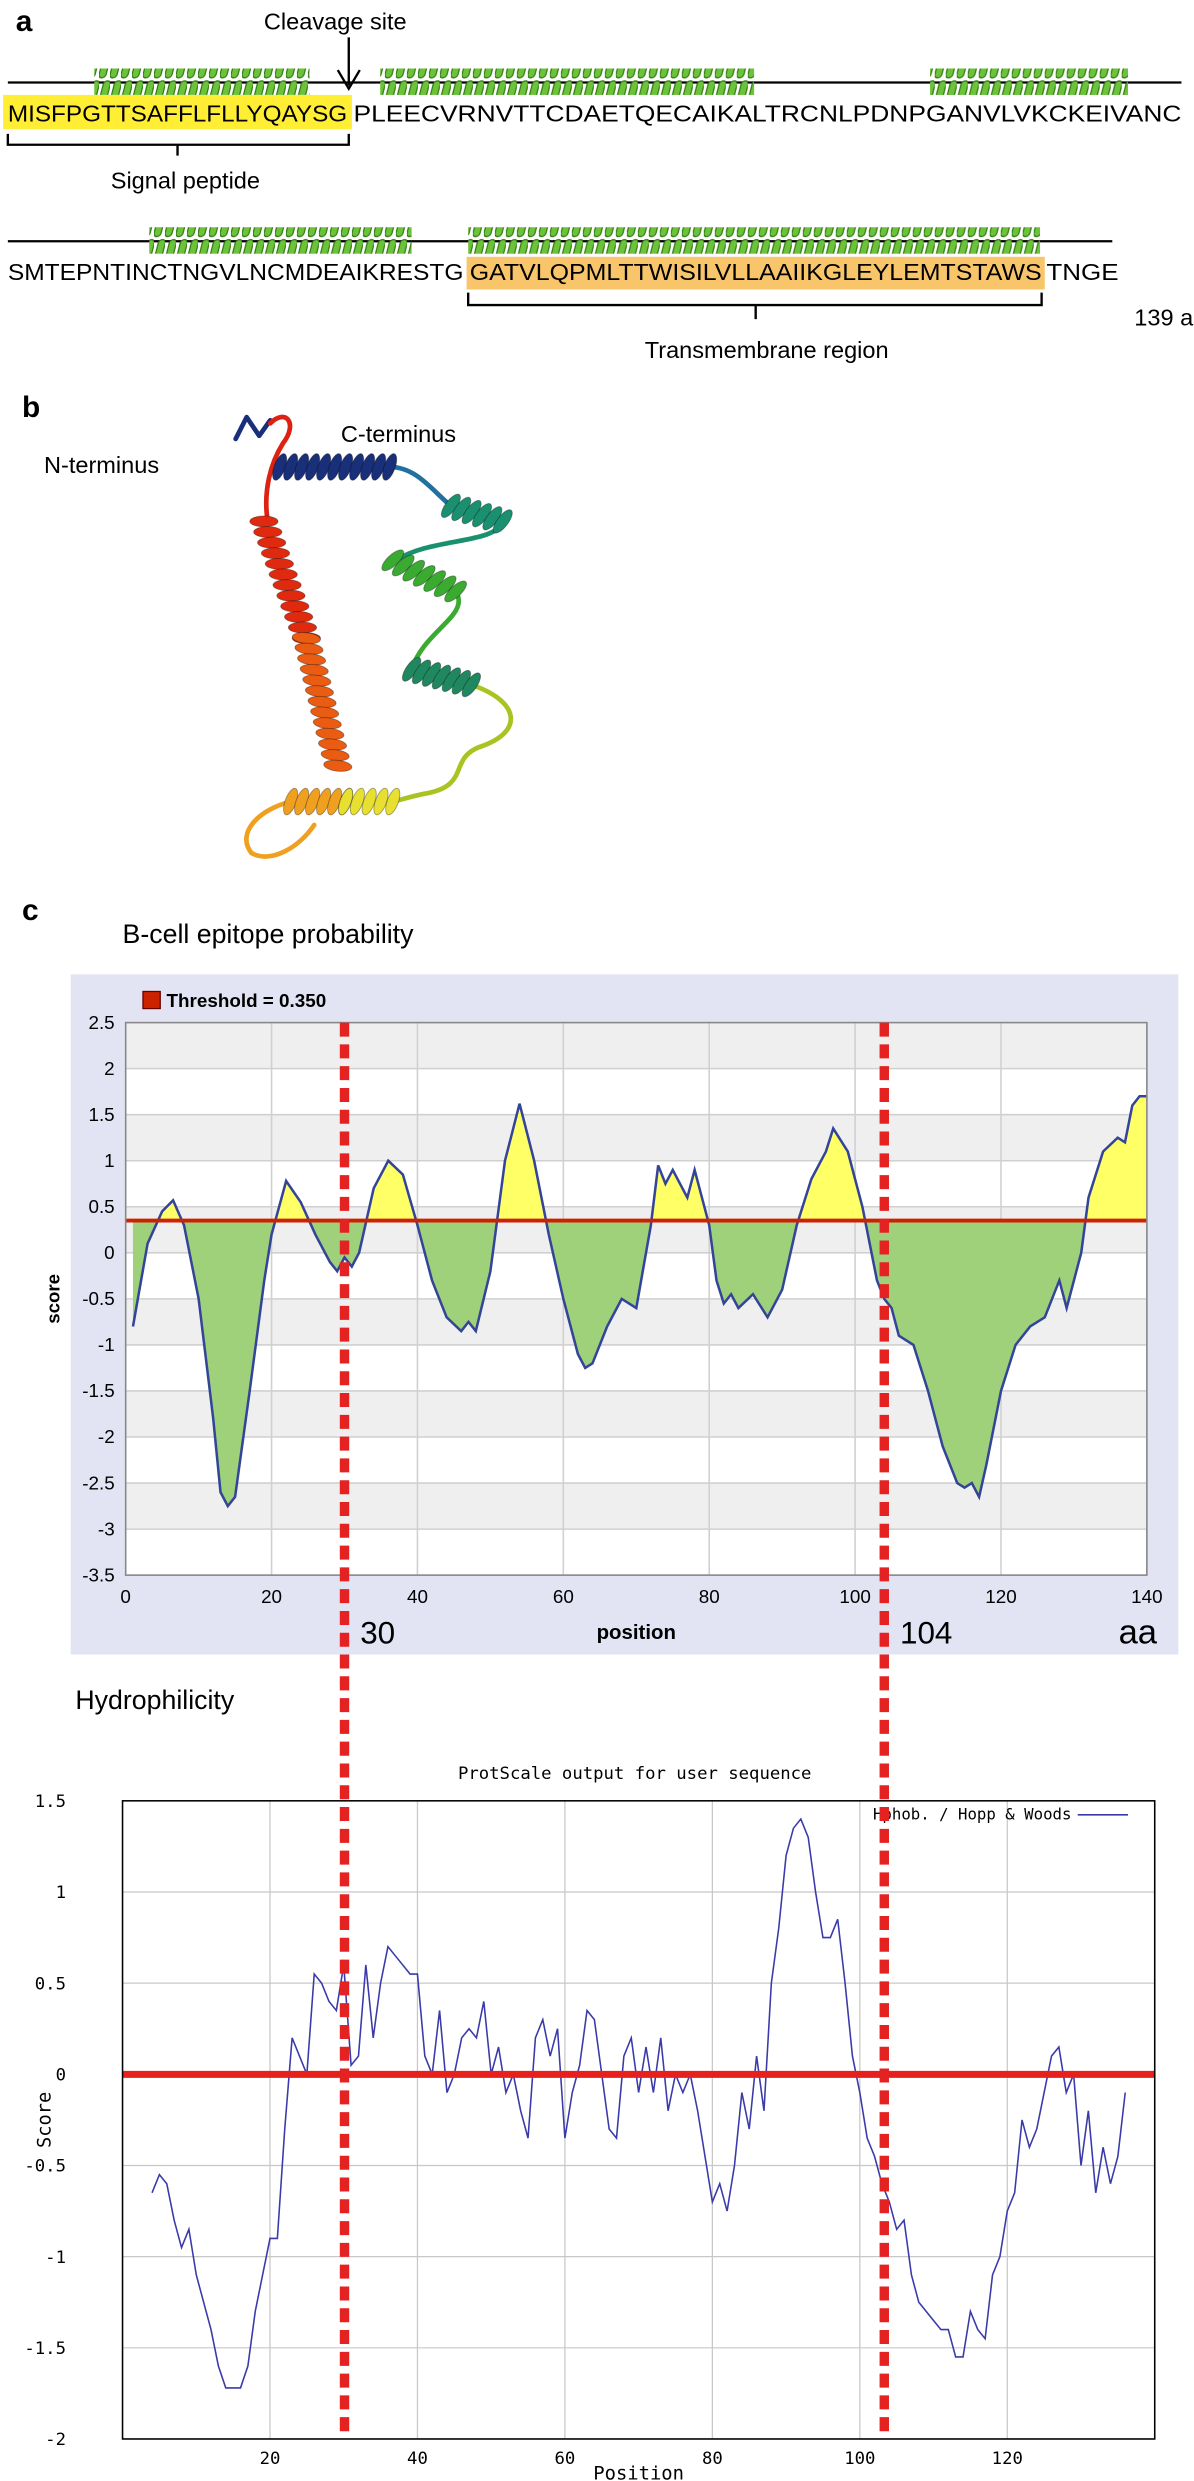  What do you see at coordinates (98, 1574) in the screenshot?
I see `y-tick-label: -3.5` at bounding box center [98, 1574].